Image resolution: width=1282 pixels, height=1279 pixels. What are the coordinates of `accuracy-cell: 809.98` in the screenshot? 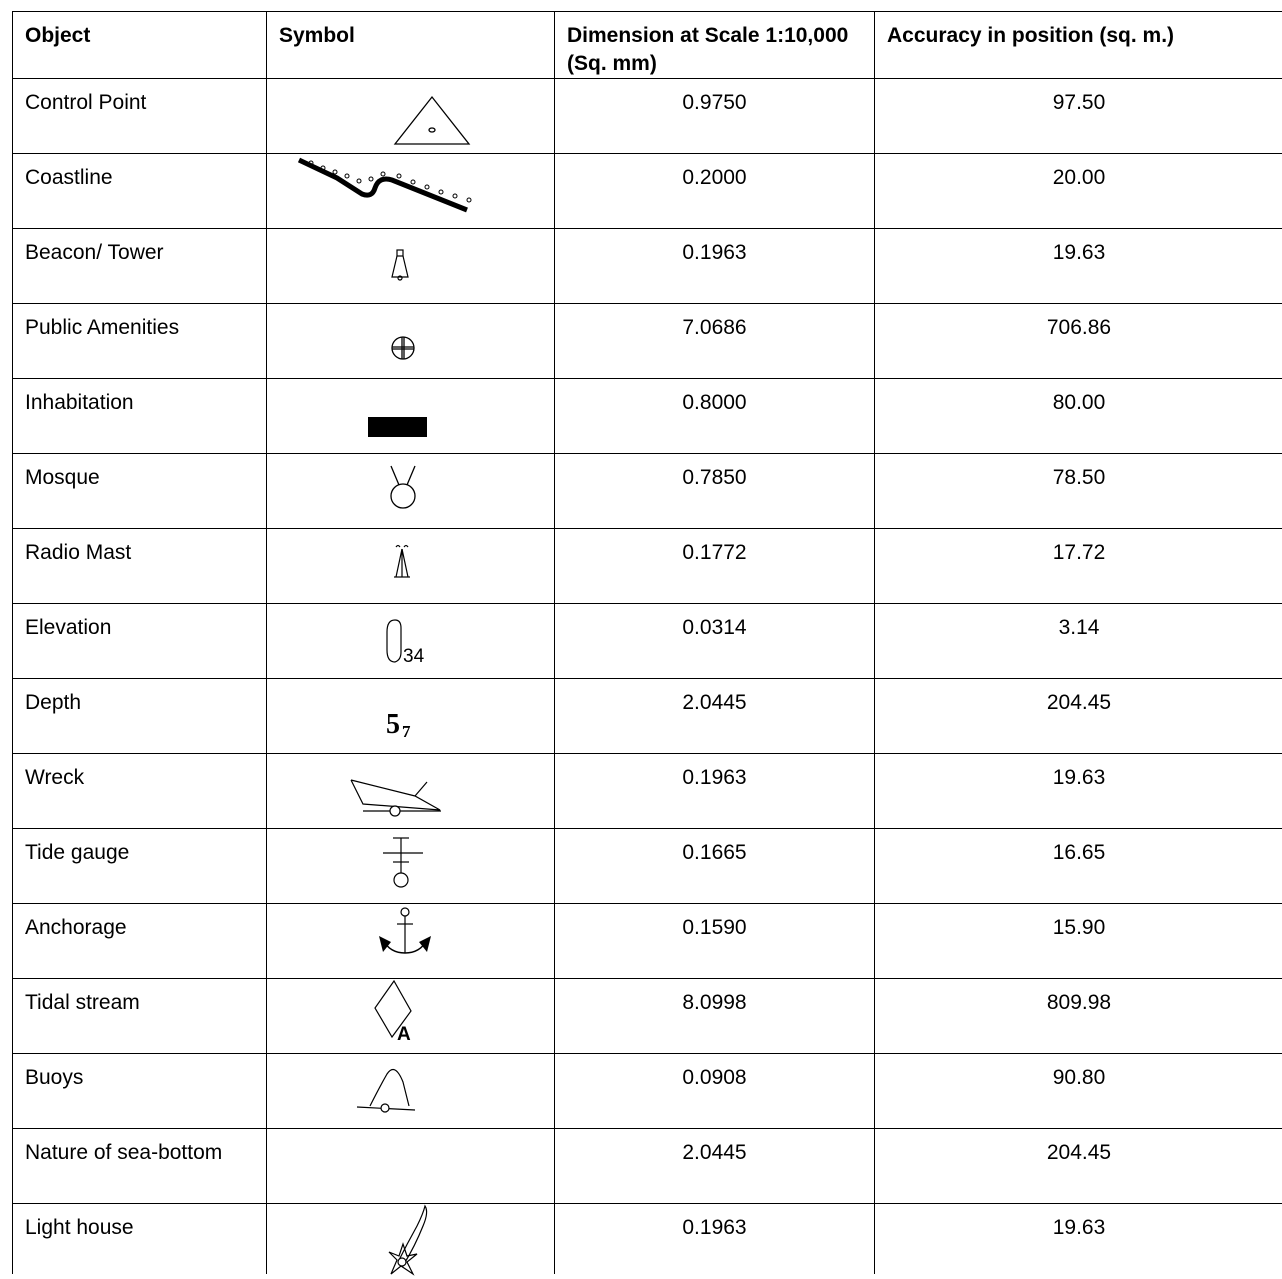 It's located at (1078, 1016).